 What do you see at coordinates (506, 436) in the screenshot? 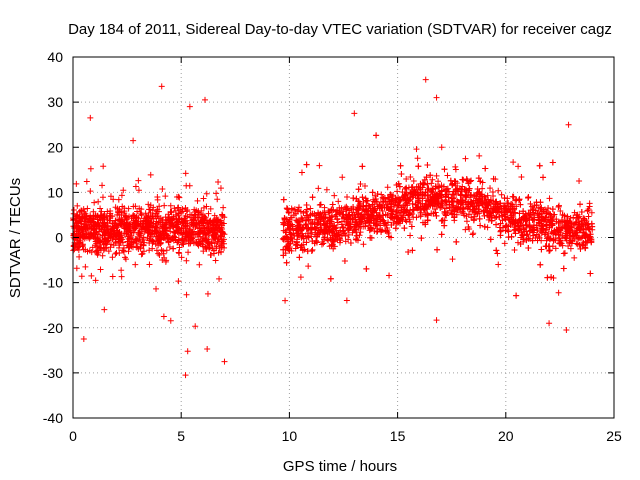
I see `x-tick-label: 20` at bounding box center [506, 436].